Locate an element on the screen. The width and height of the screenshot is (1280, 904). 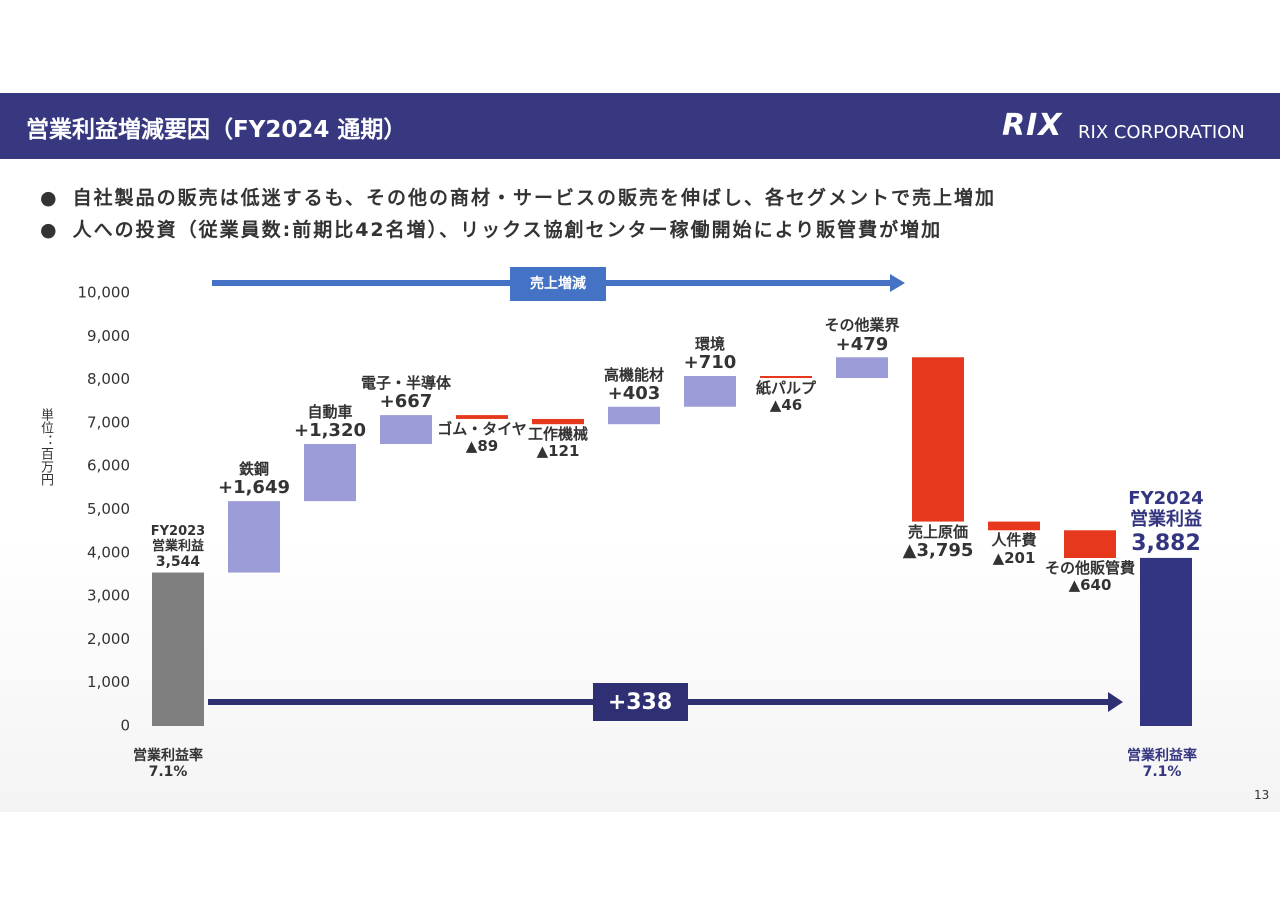
value-label: ▲640 is located at coordinates (1090, 585).